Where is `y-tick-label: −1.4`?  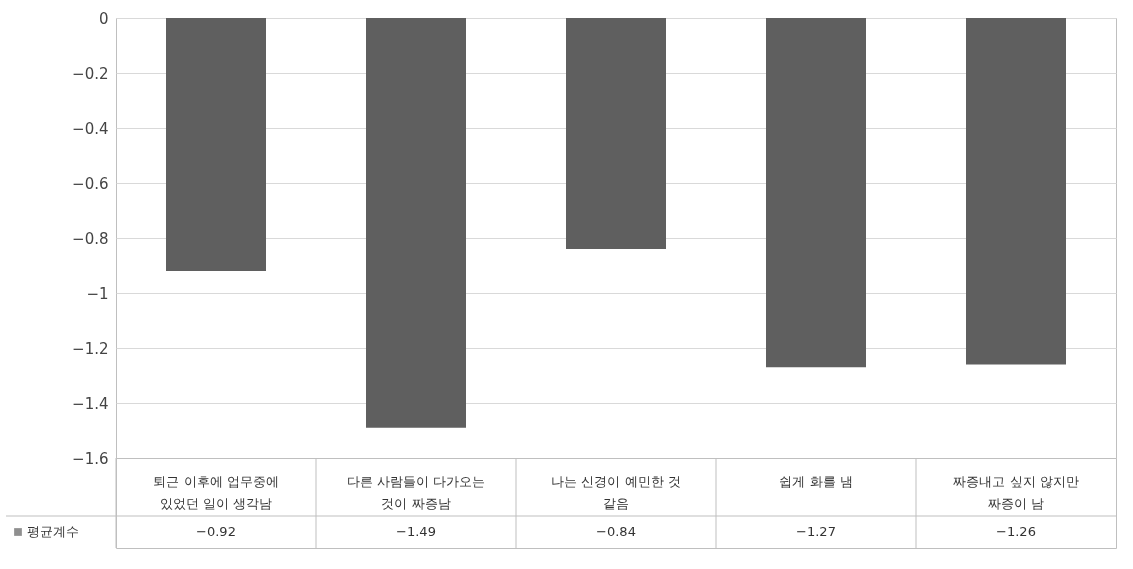
y-tick-label: −1.4 is located at coordinates (90, 403).